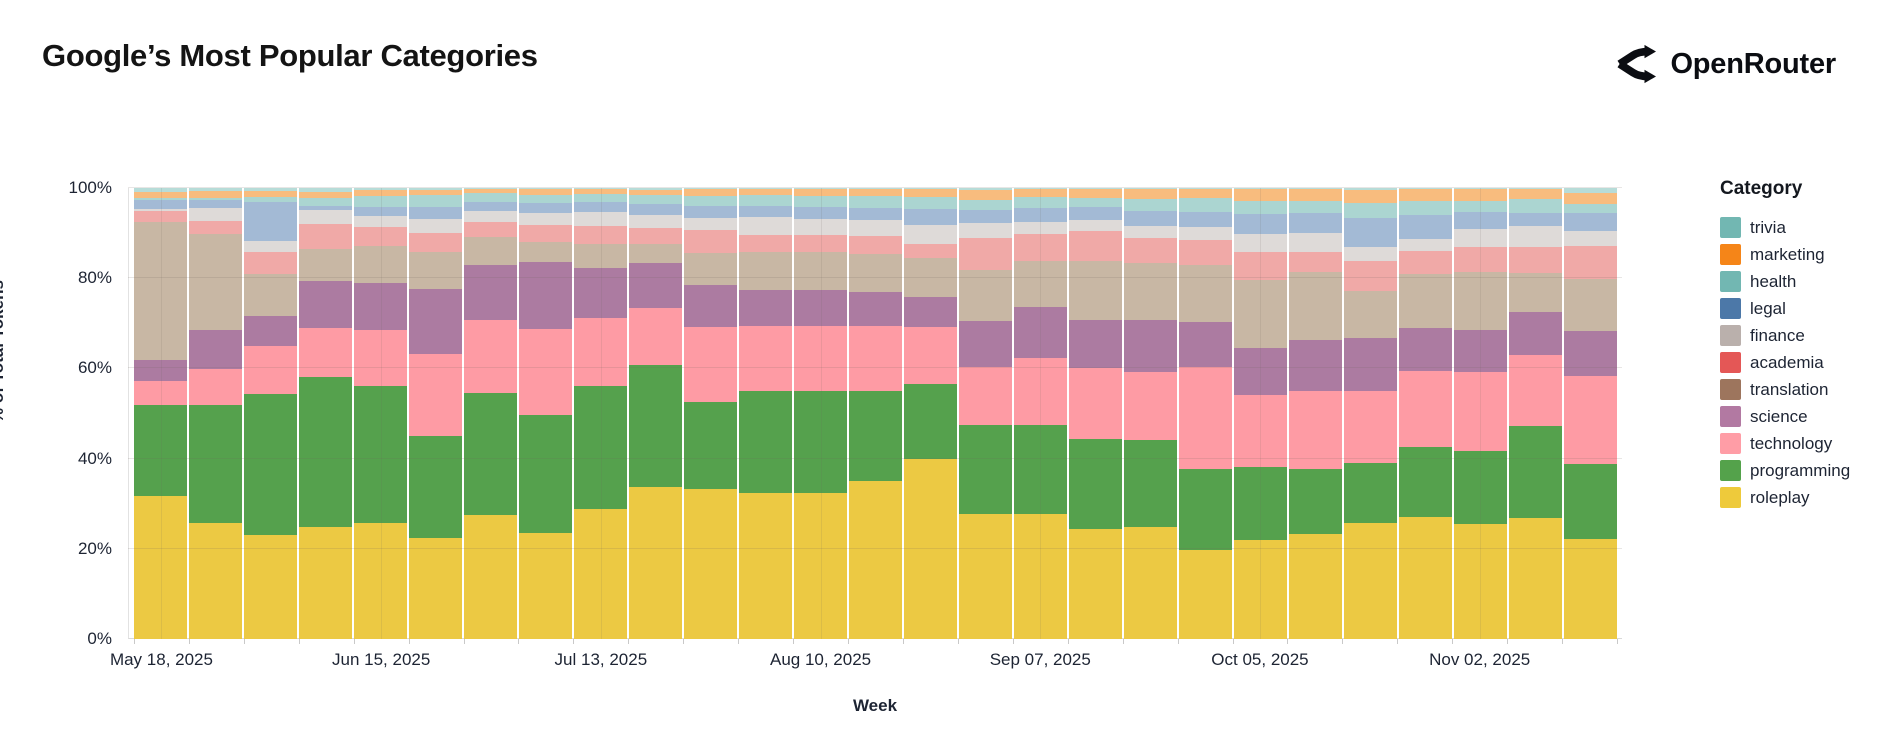 Image resolution: width=1882 pixels, height=732 pixels. What do you see at coordinates (1633, 64) in the screenshot?
I see `openrouter-icon` at bounding box center [1633, 64].